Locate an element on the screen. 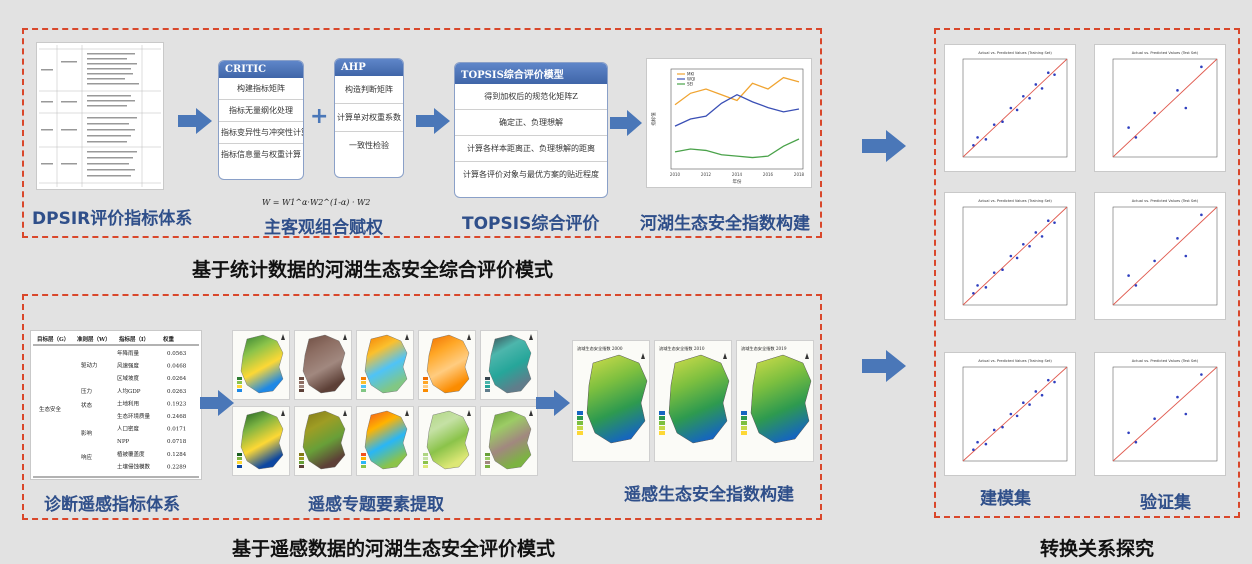 This screenshot has height=564, width=1252. dpsir-table-lines is located at coordinates (100, 116).